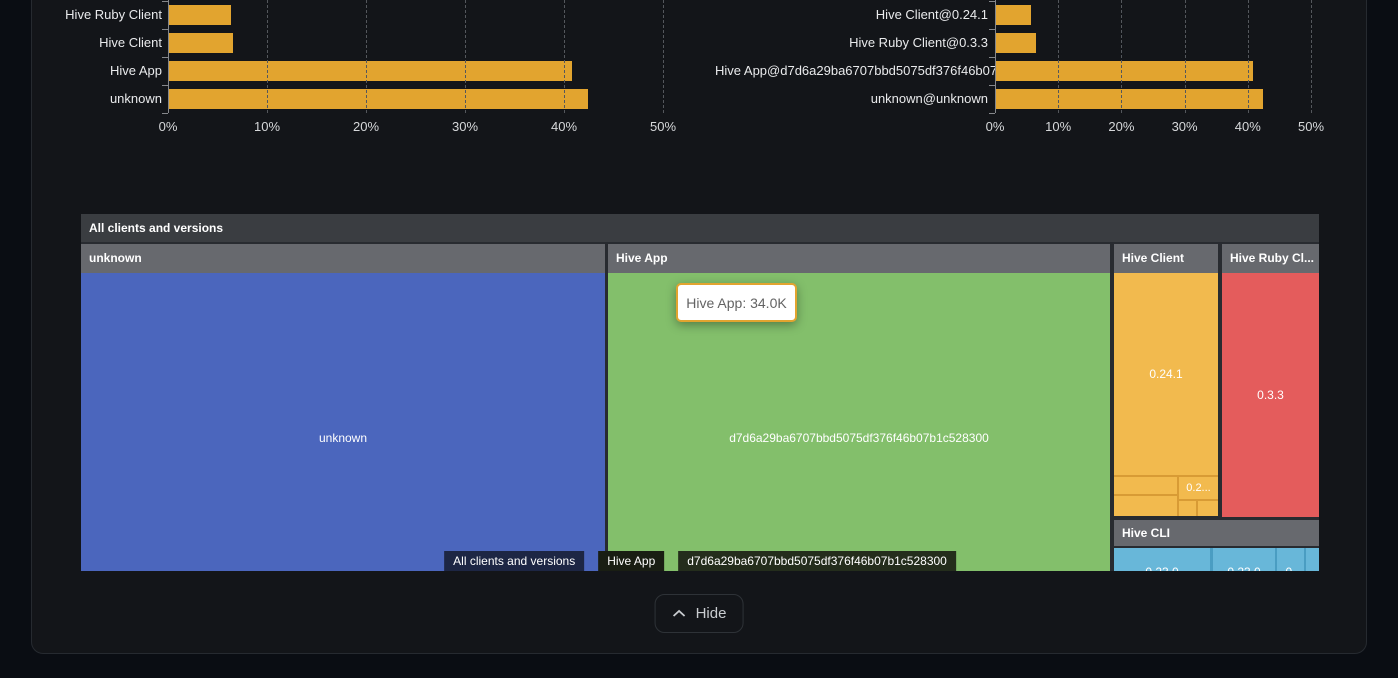 The width and height of the screenshot is (1398, 678). Describe the element at coordinates (1290, 559) in the screenshot. I see `treemap-cell-0x: 0.` at that location.